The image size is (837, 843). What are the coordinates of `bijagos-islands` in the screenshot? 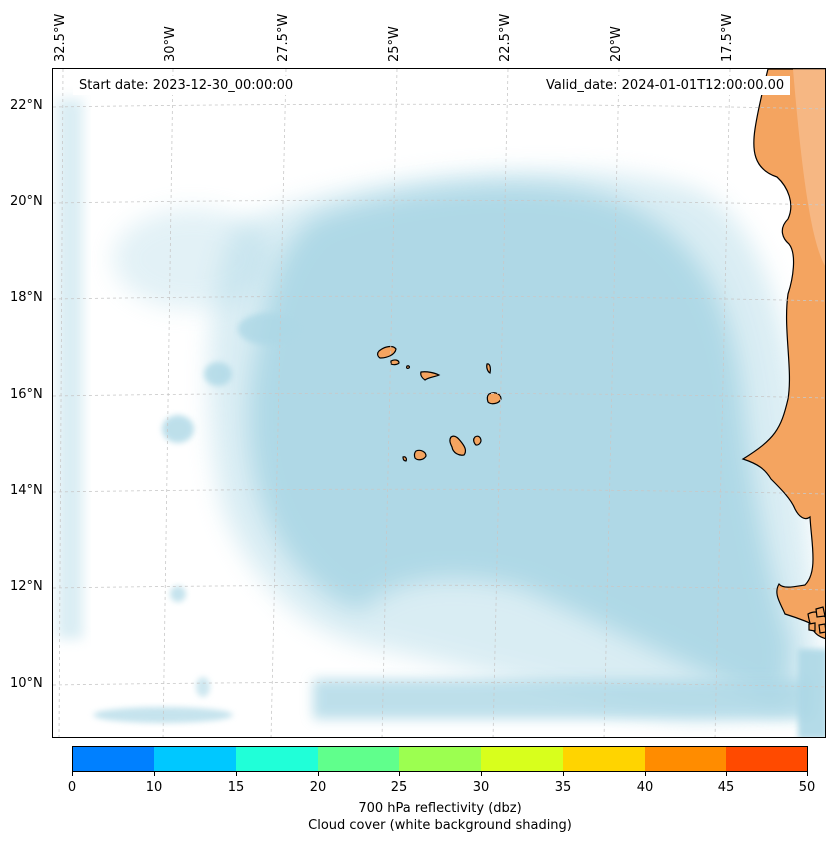 It's located at (816, 620).